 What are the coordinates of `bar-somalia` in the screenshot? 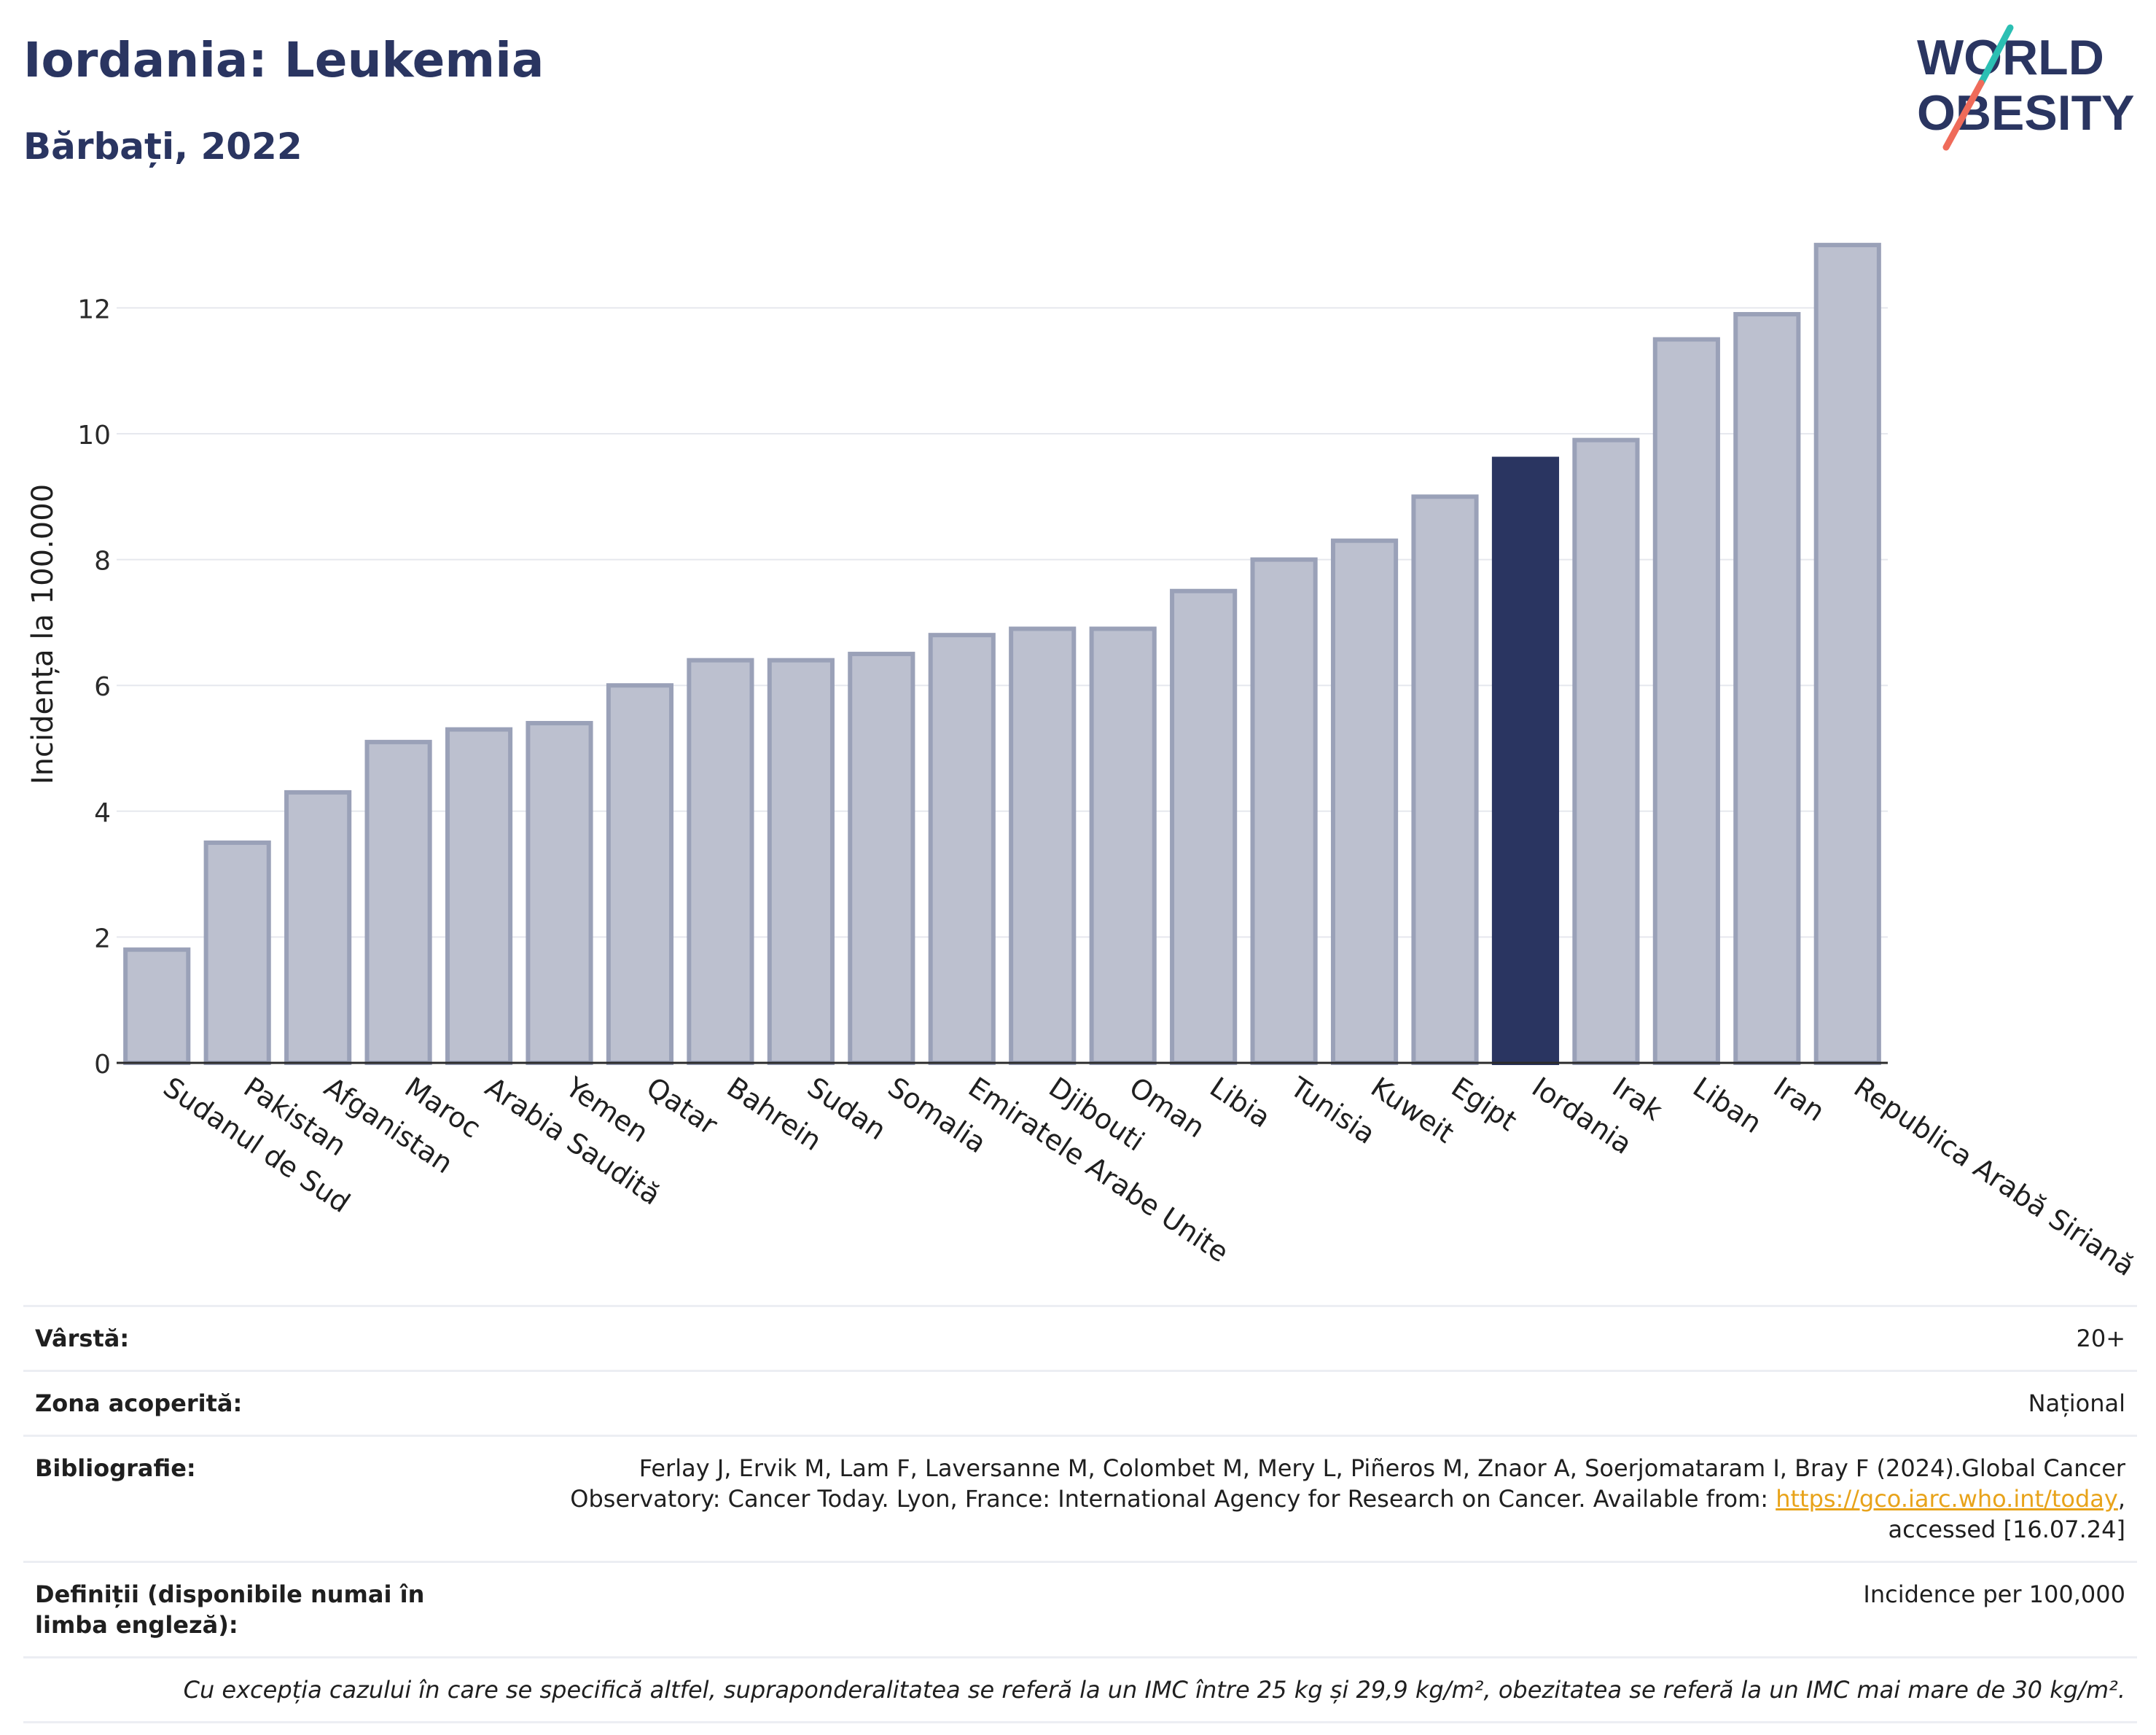 It's located at (881, 858).